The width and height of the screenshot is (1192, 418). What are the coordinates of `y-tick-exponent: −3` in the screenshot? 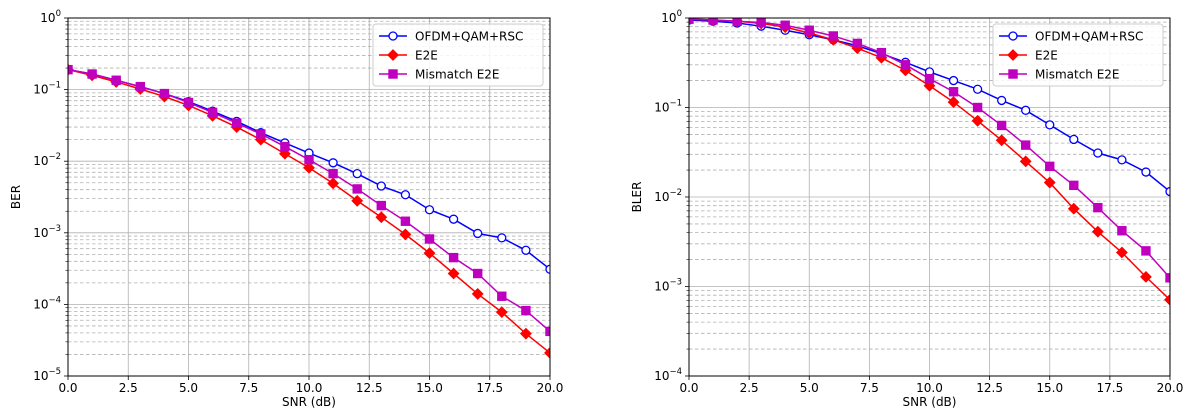 It's located at (675, 283).